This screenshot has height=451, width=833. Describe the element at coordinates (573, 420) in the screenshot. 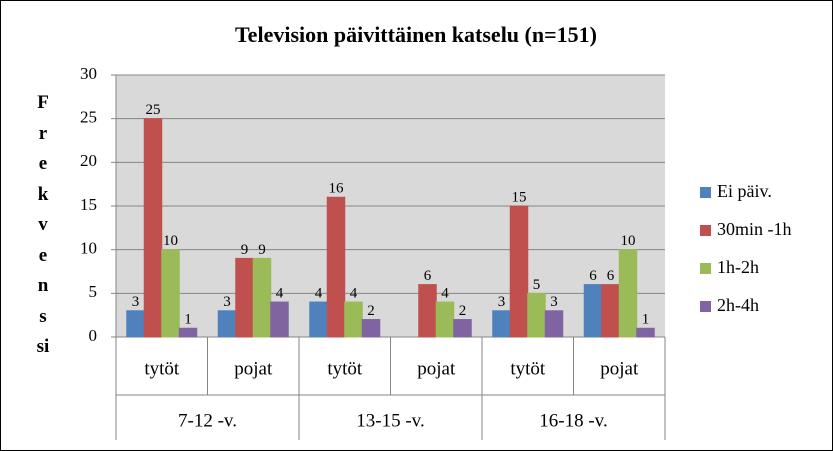

I see `group-label: 16-18 -v.` at that location.